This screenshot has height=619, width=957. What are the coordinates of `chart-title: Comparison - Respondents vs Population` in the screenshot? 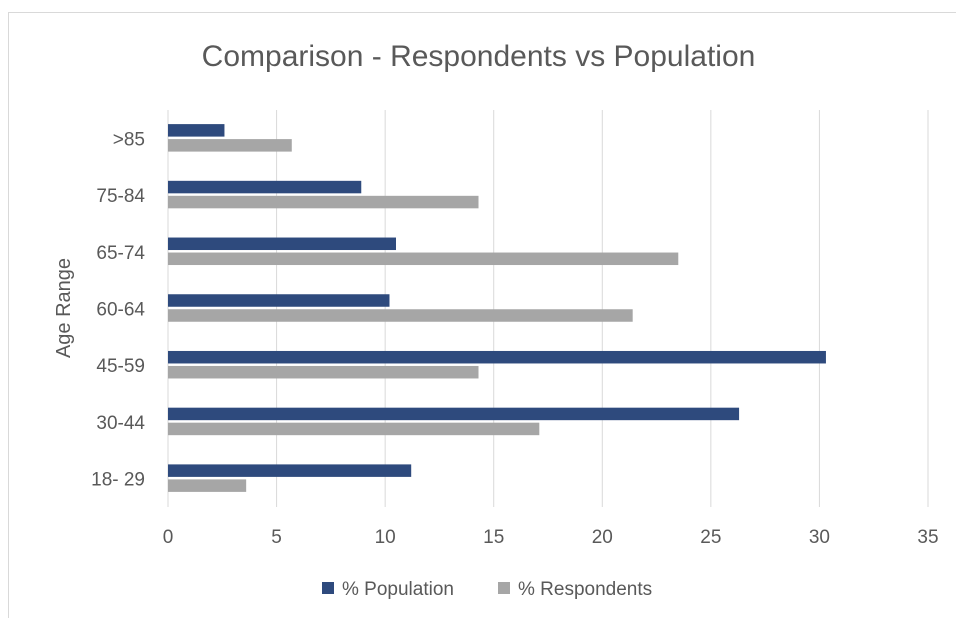 It's located at (478, 56).